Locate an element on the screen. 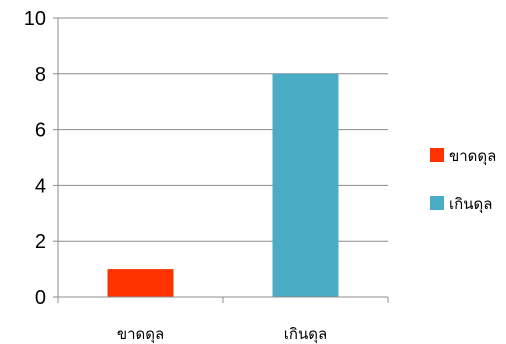  y-axis-tick-labels: 0 2 4 6 8 10 is located at coordinates (35, 158).